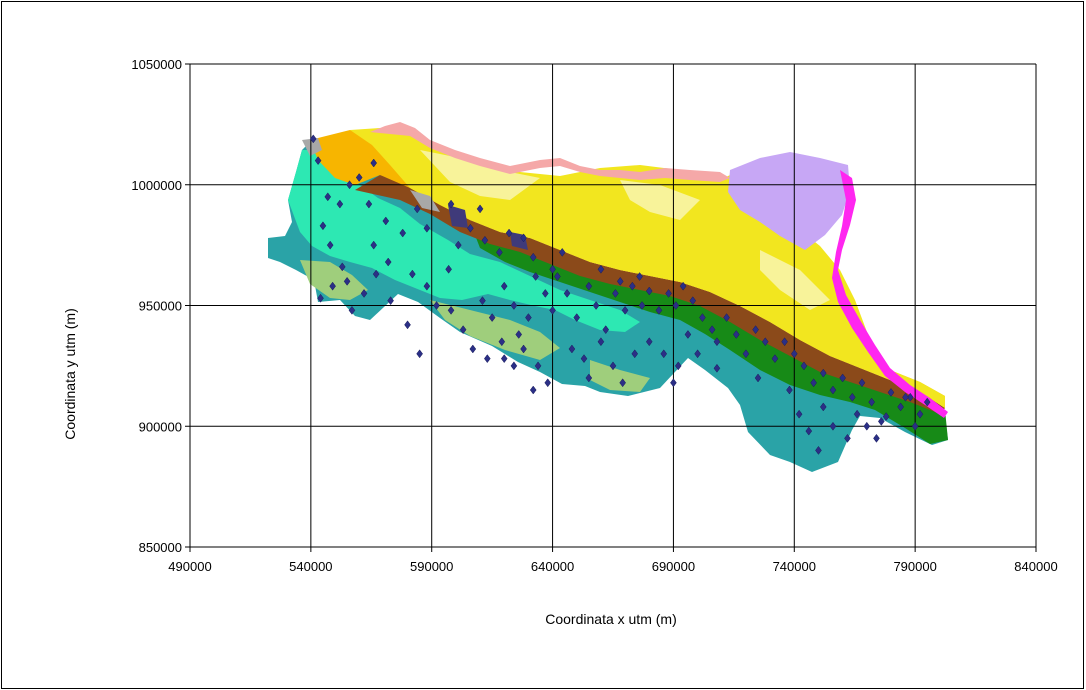 This screenshot has width=1086, height=690. Describe the element at coordinates (789, 201) in the screenshot. I see `map-region-lavender` at that location.